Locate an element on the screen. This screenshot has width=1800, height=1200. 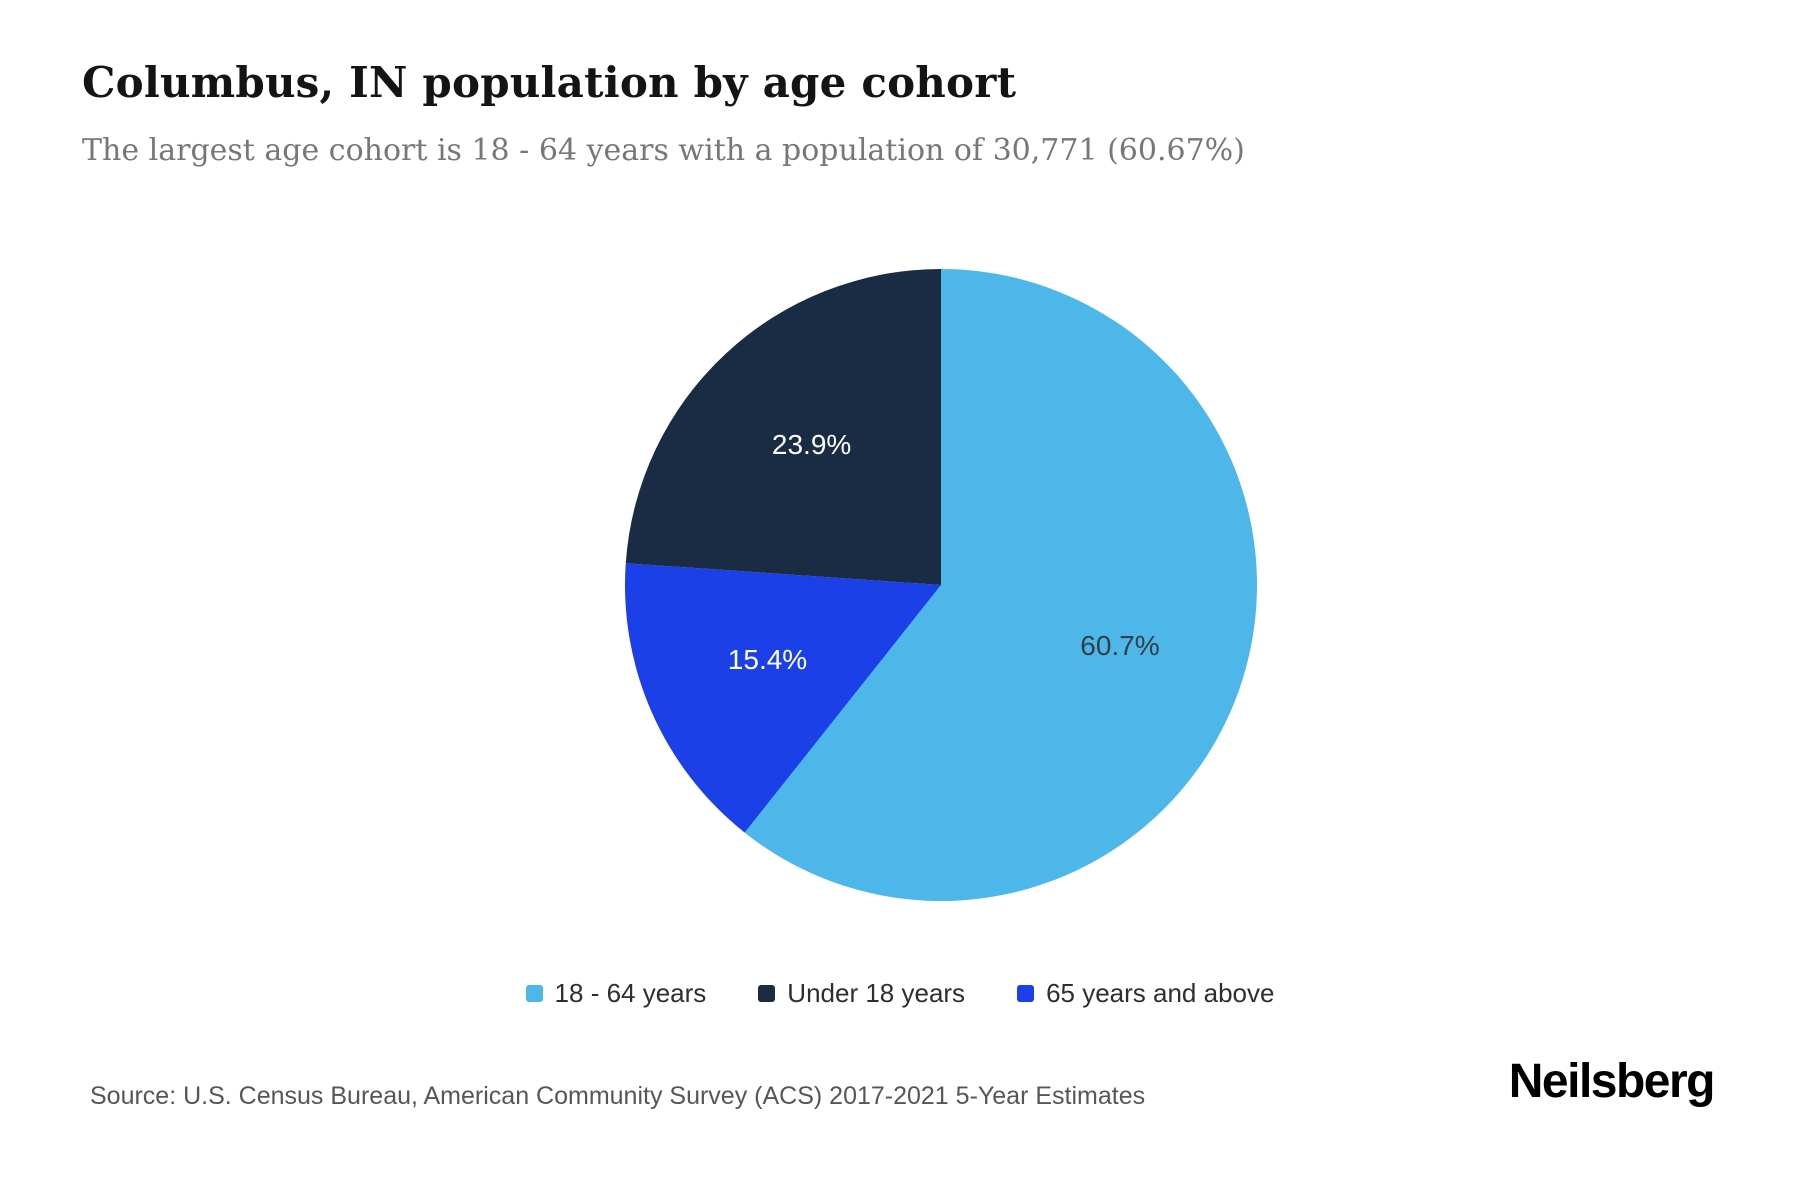
pie-slice-label: 23.9% is located at coordinates (811, 444).